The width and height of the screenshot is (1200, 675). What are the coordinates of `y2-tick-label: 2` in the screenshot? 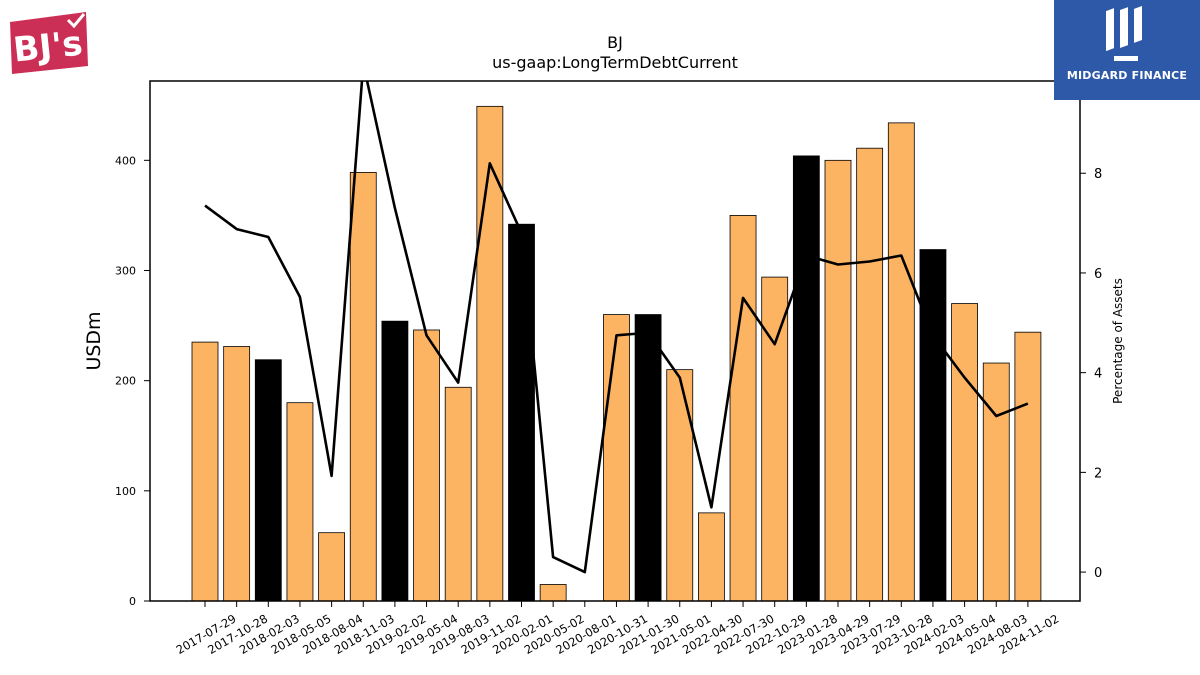 It's located at (1098, 473).